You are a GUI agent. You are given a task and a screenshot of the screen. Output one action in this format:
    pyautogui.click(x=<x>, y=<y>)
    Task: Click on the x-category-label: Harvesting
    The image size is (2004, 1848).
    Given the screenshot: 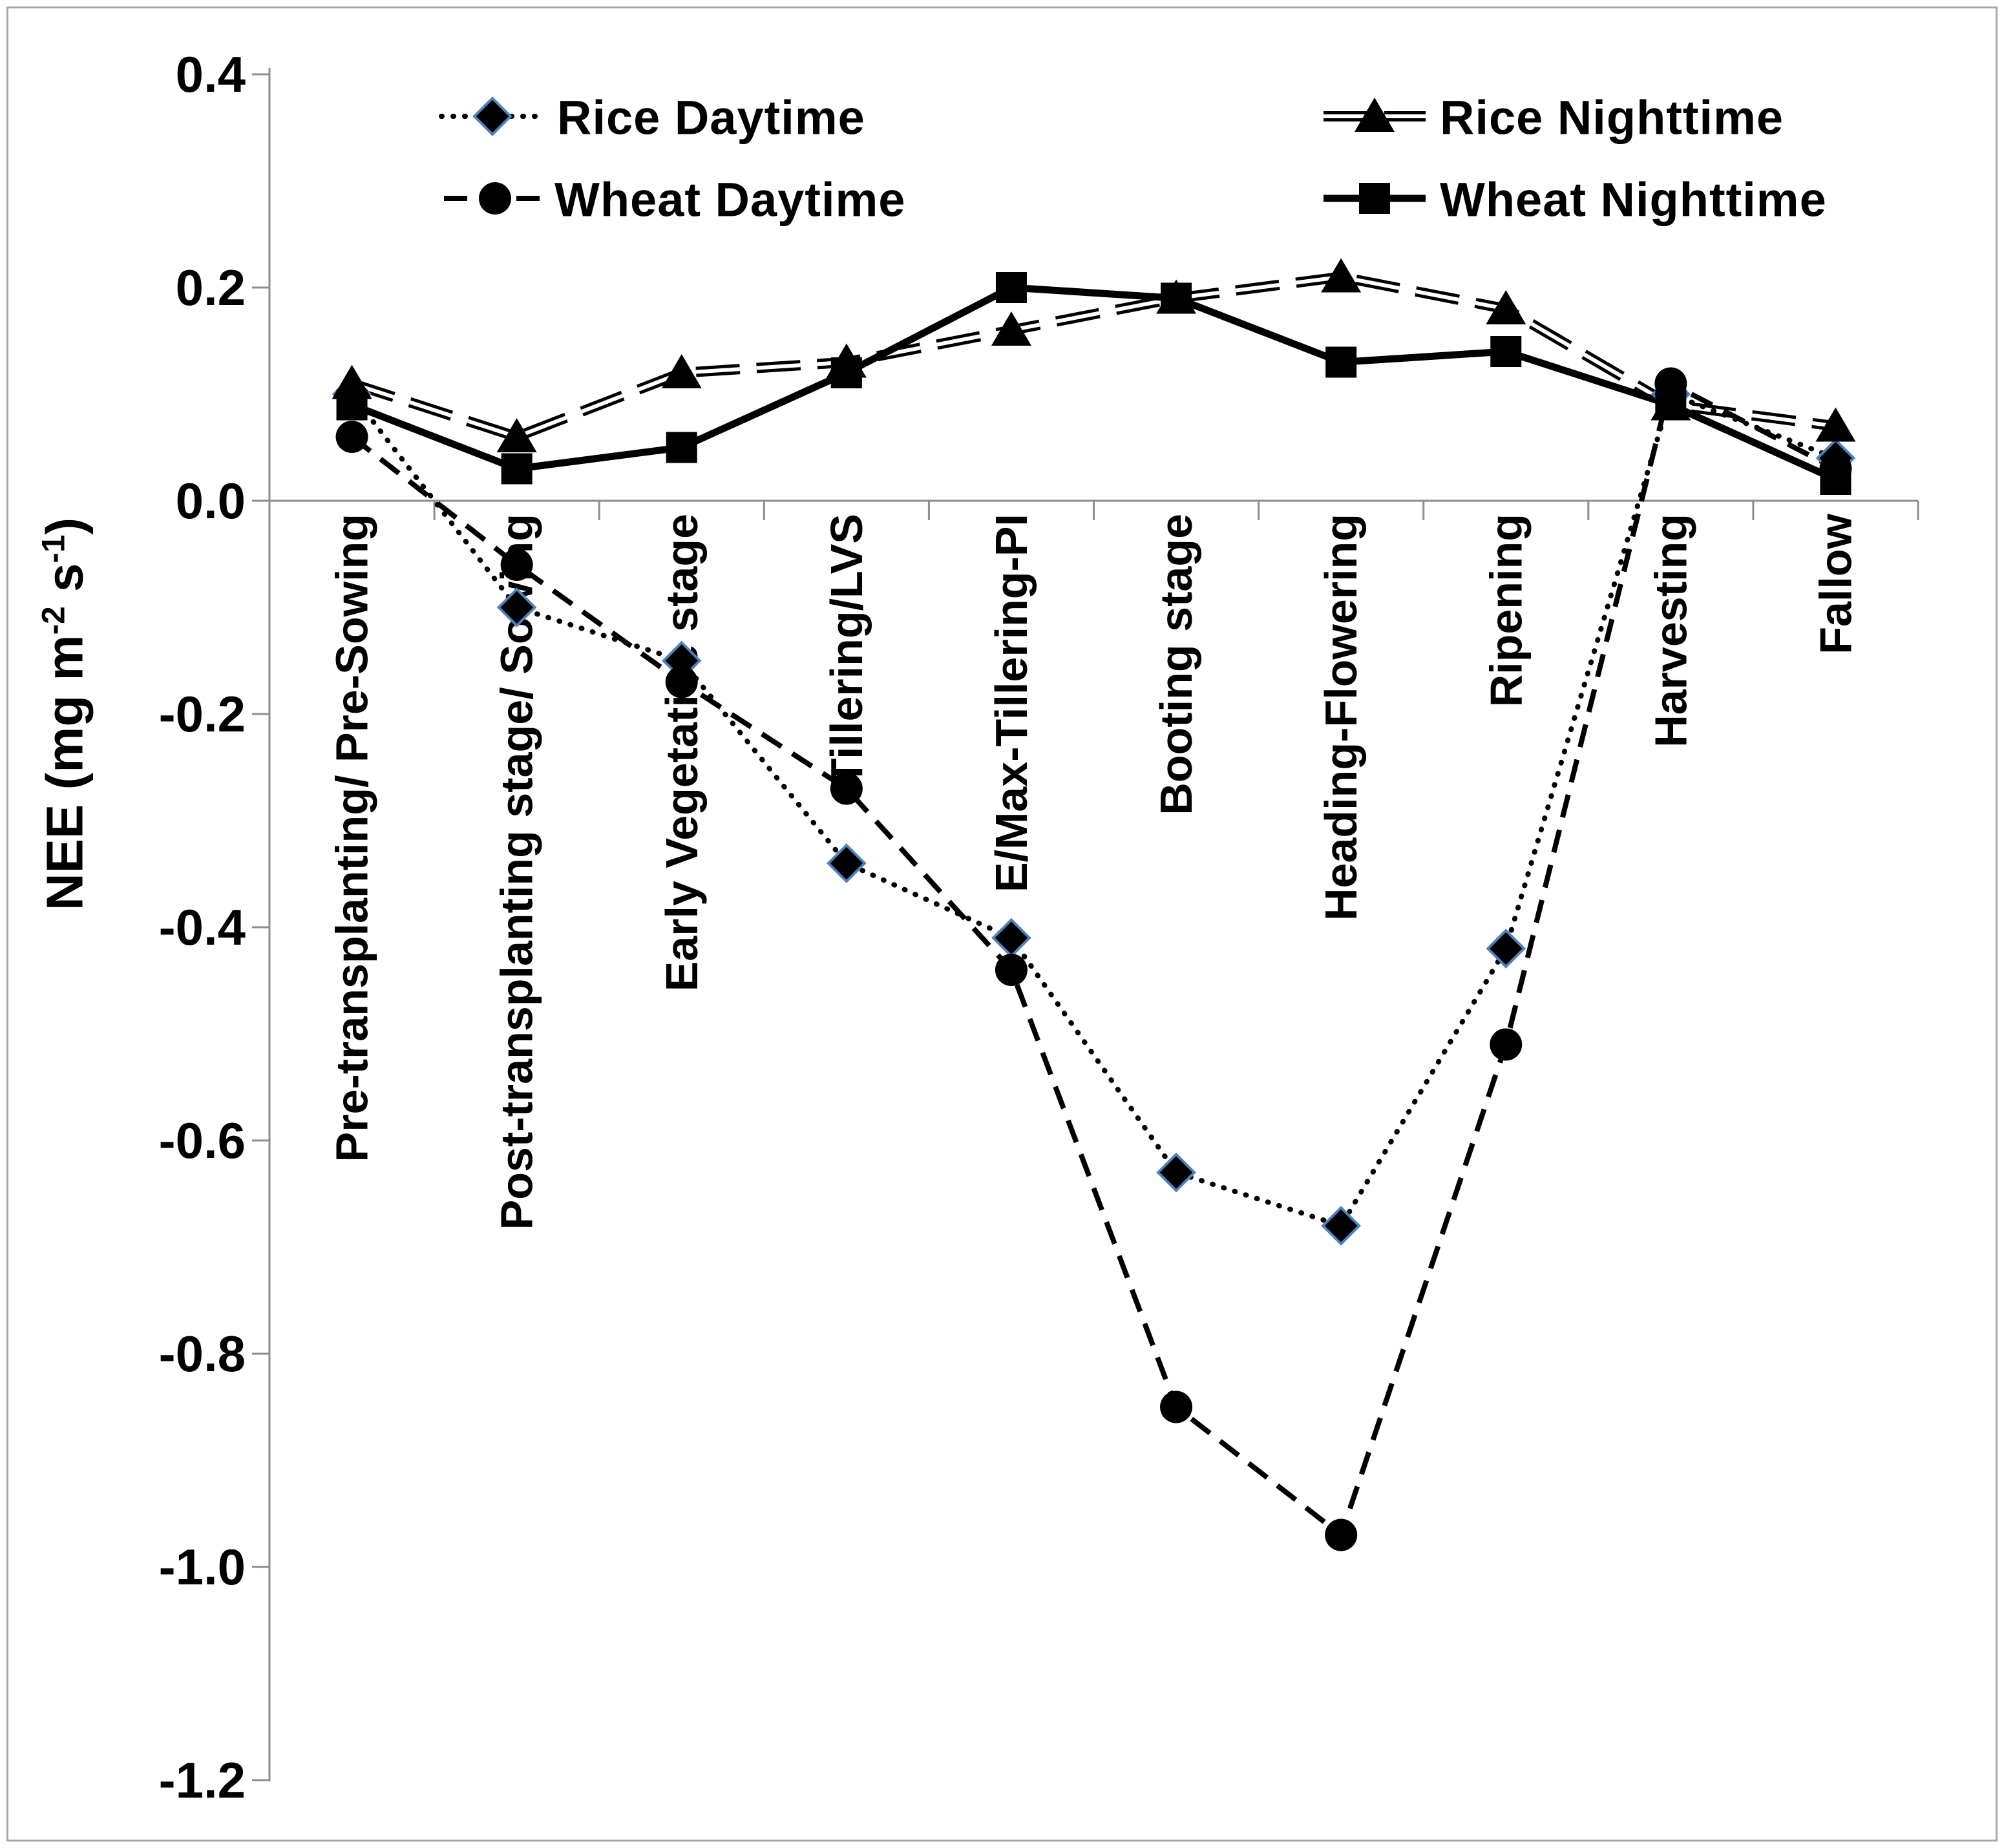 What is the action you would take?
    pyautogui.click(x=1671, y=631)
    